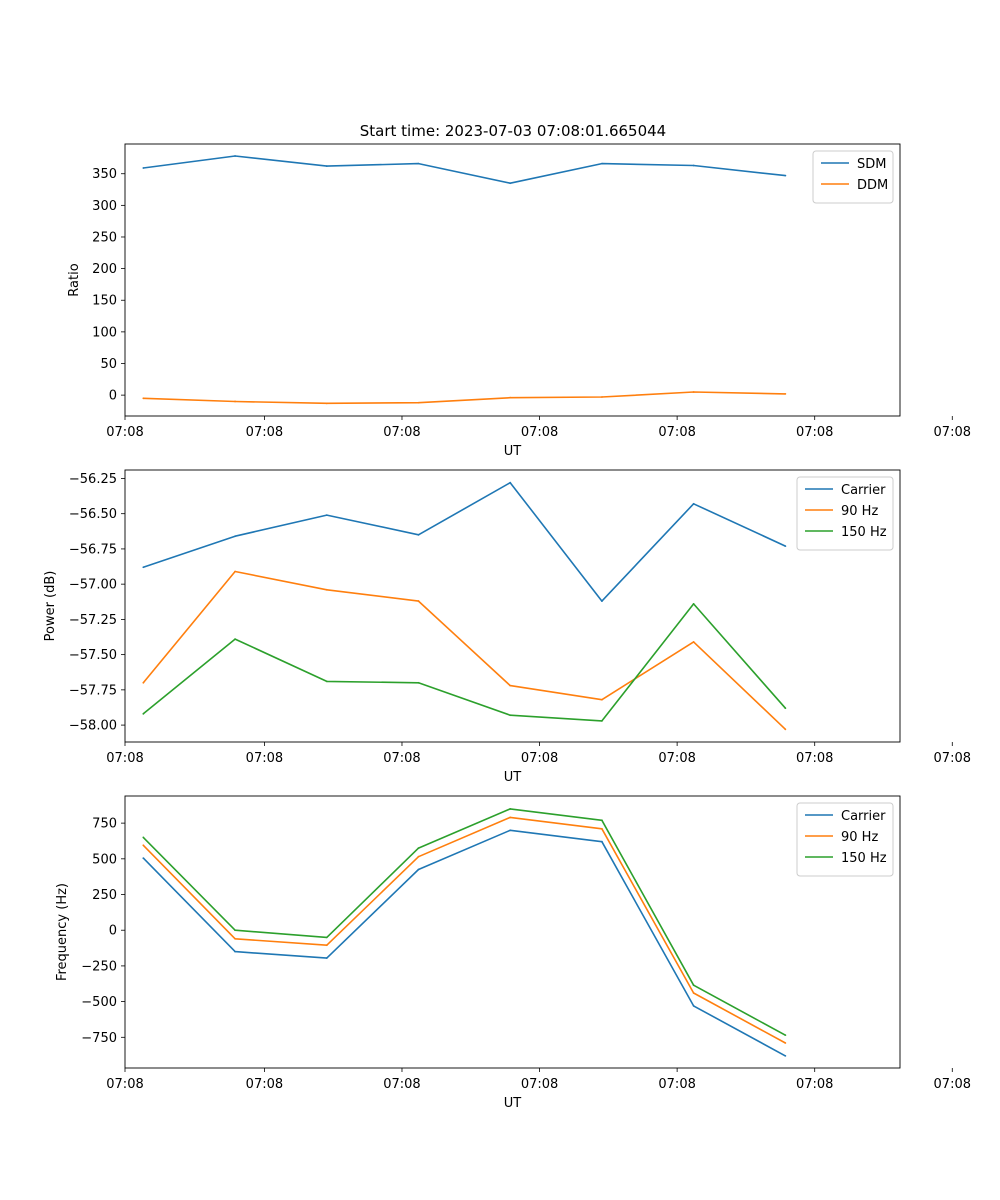 The width and height of the screenshot is (1000, 1200). Describe the element at coordinates (872, 185) in the screenshot. I see `legend-label-ddm: DDM` at that location.